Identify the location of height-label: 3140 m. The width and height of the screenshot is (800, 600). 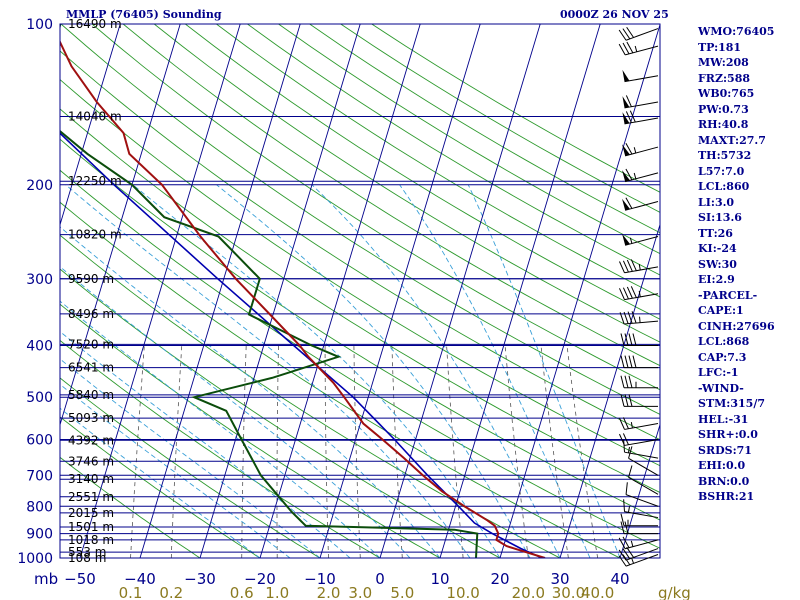
(91, 479).